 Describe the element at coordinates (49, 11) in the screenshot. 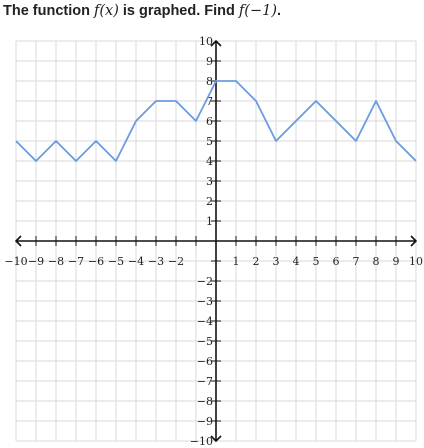

I see `question-prefix: The function` at that location.